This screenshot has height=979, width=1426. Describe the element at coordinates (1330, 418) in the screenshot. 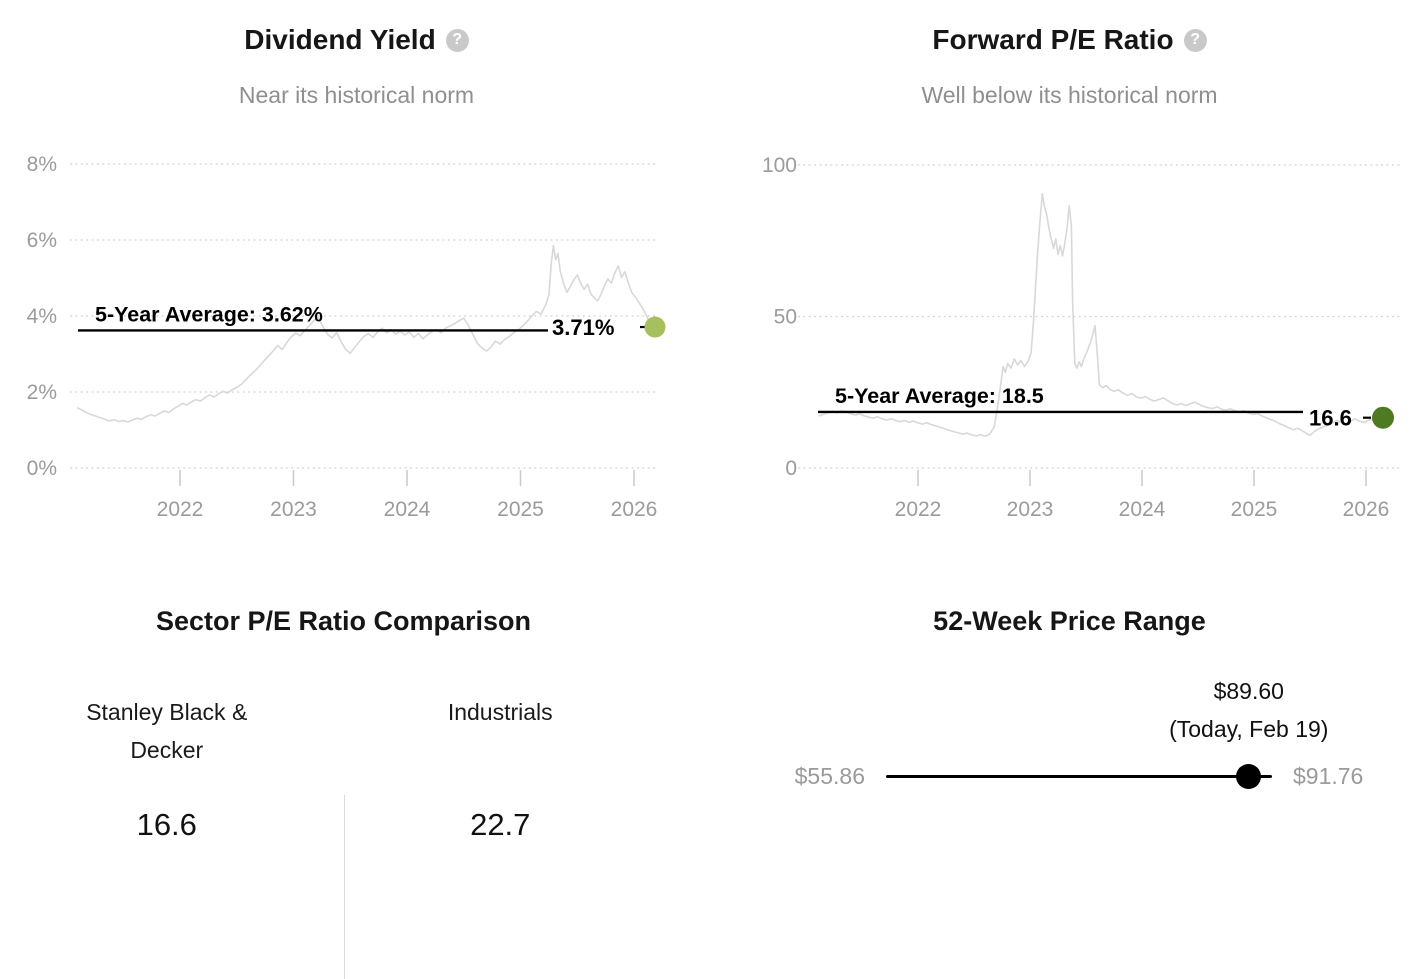

I see `svg-text: 16.6` at that location.